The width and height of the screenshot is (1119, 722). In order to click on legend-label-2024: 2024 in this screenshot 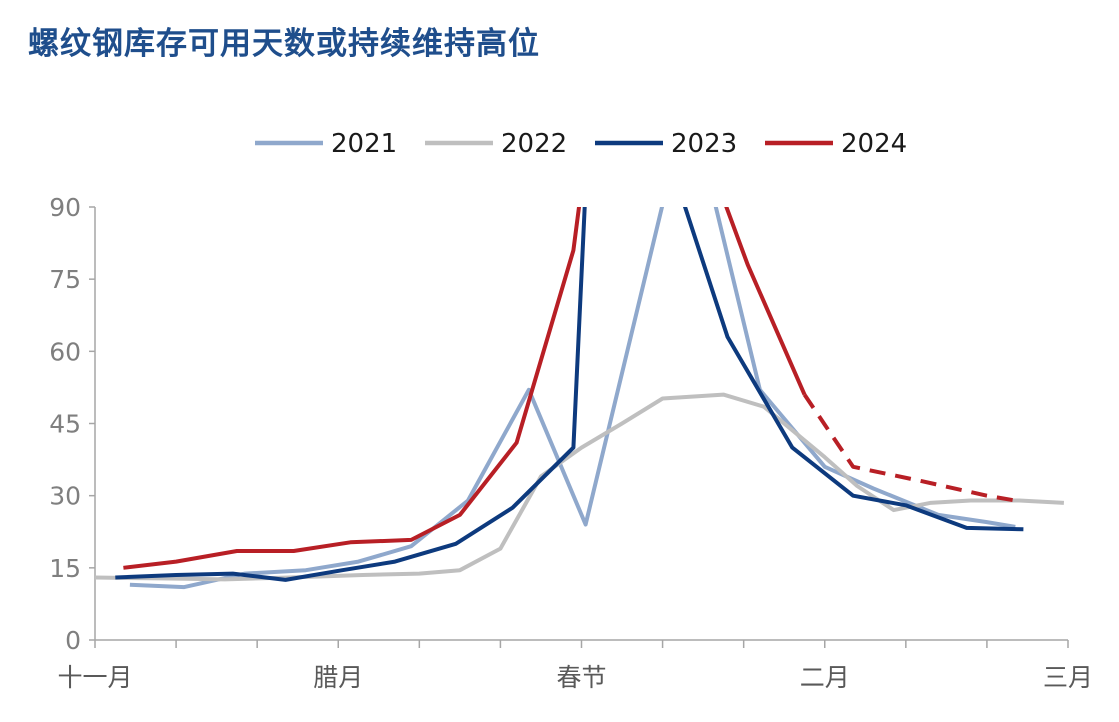, I will do `click(874, 144)`.